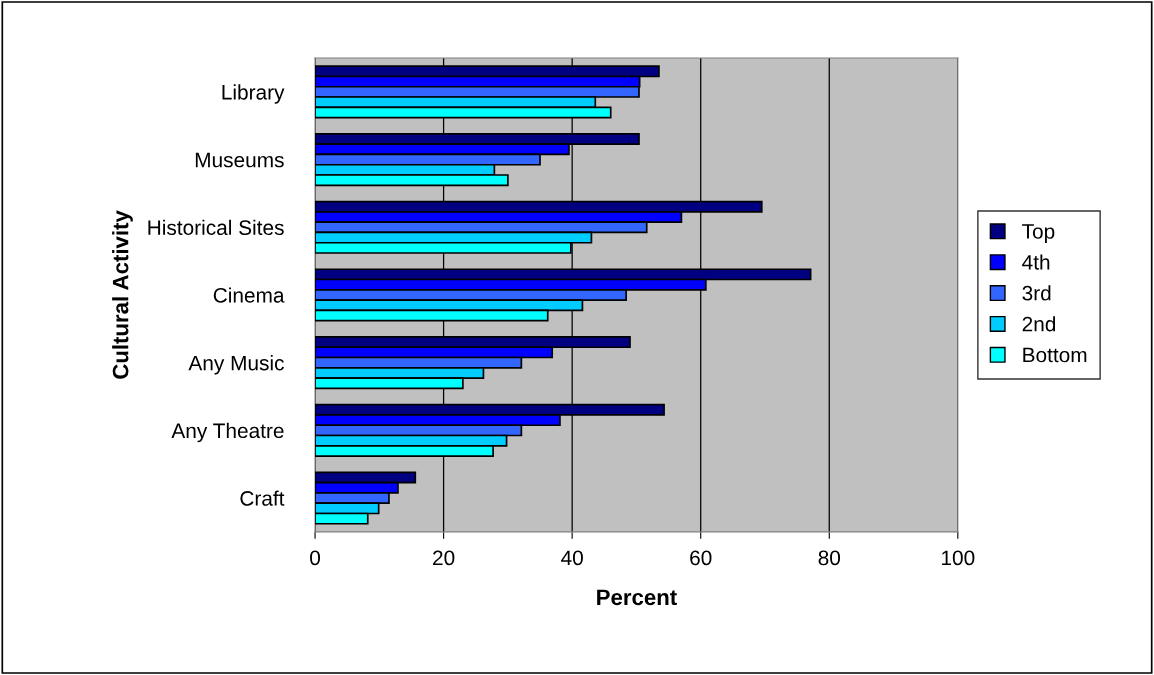 This screenshot has height=675, width=1154. I want to click on x-tick-label: 100, so click(958, 558).